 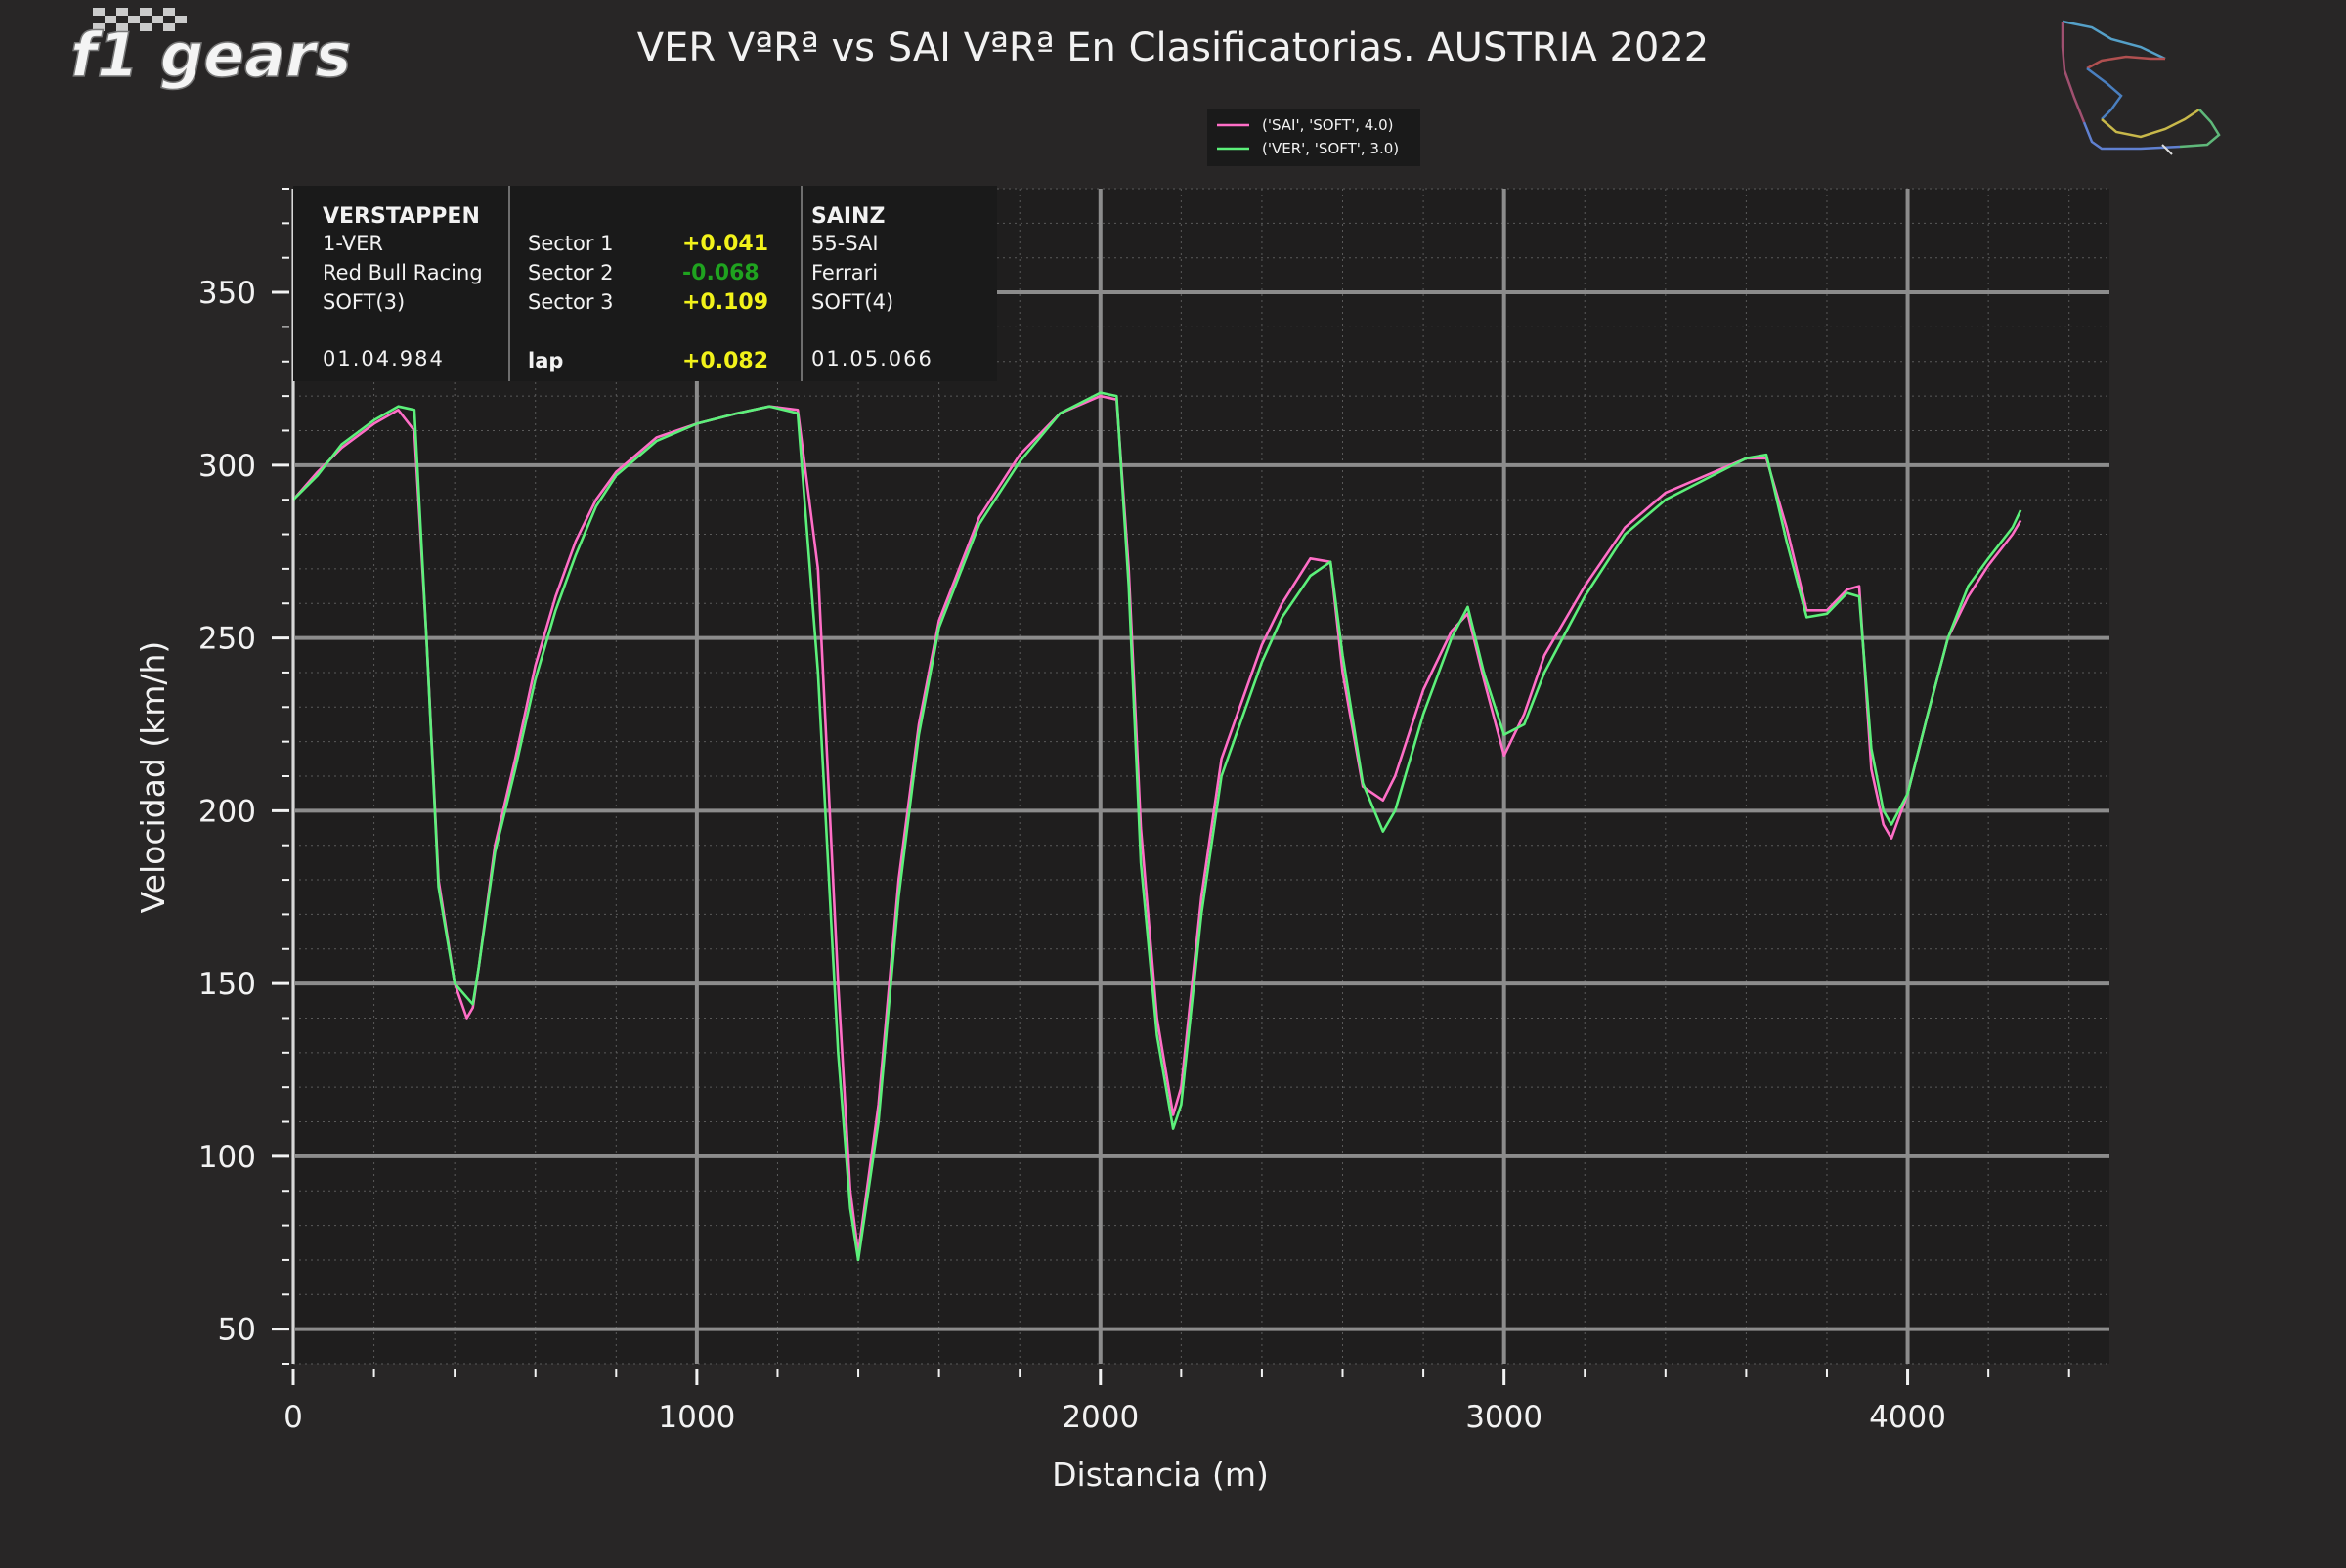 I want to click on x-tick-label: 2000, so click(x=1101, y=1418).